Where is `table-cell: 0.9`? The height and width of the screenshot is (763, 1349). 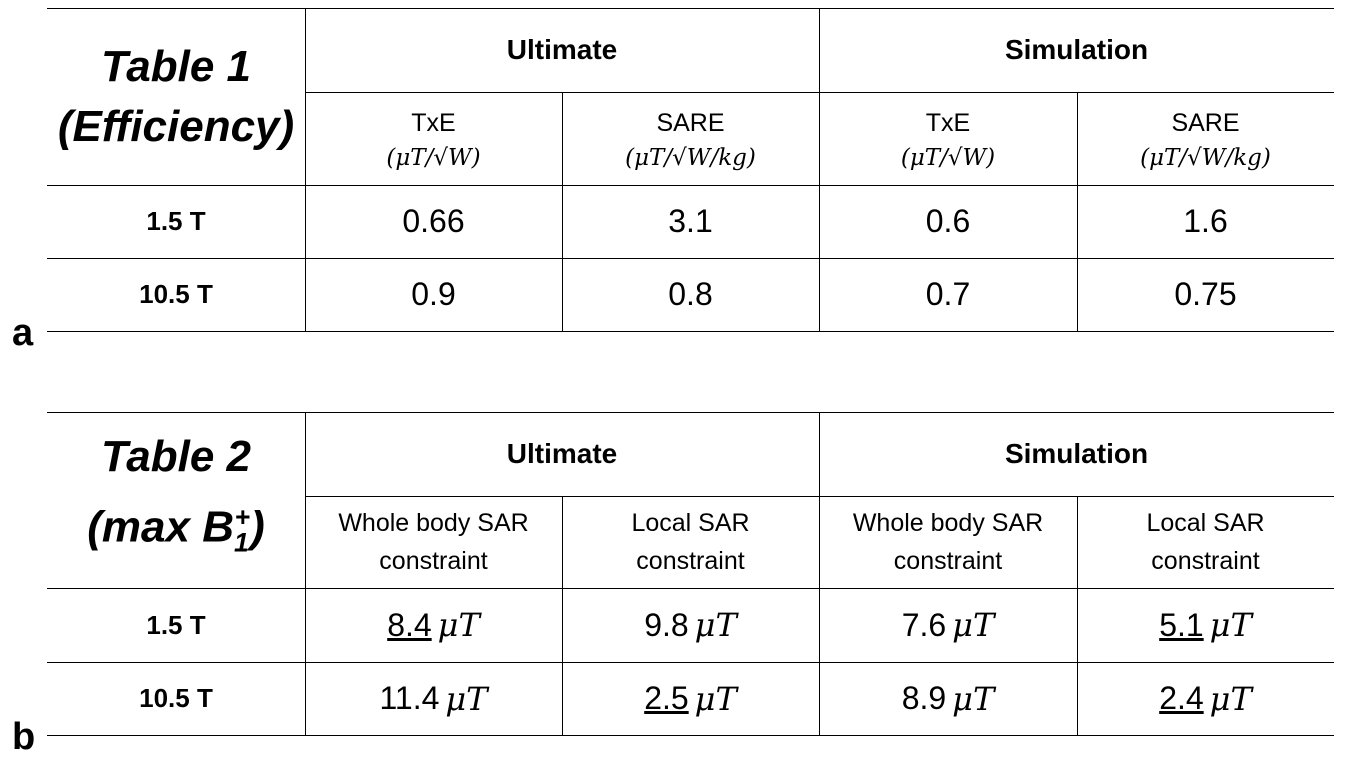 table-cell: 0.9 is located at coordinates (433, 294).